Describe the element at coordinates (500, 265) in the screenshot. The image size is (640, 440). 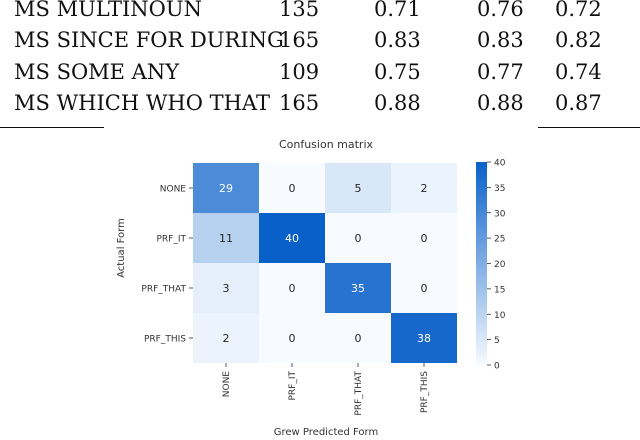
I see `colorbar-tick-label: 20` at that location.